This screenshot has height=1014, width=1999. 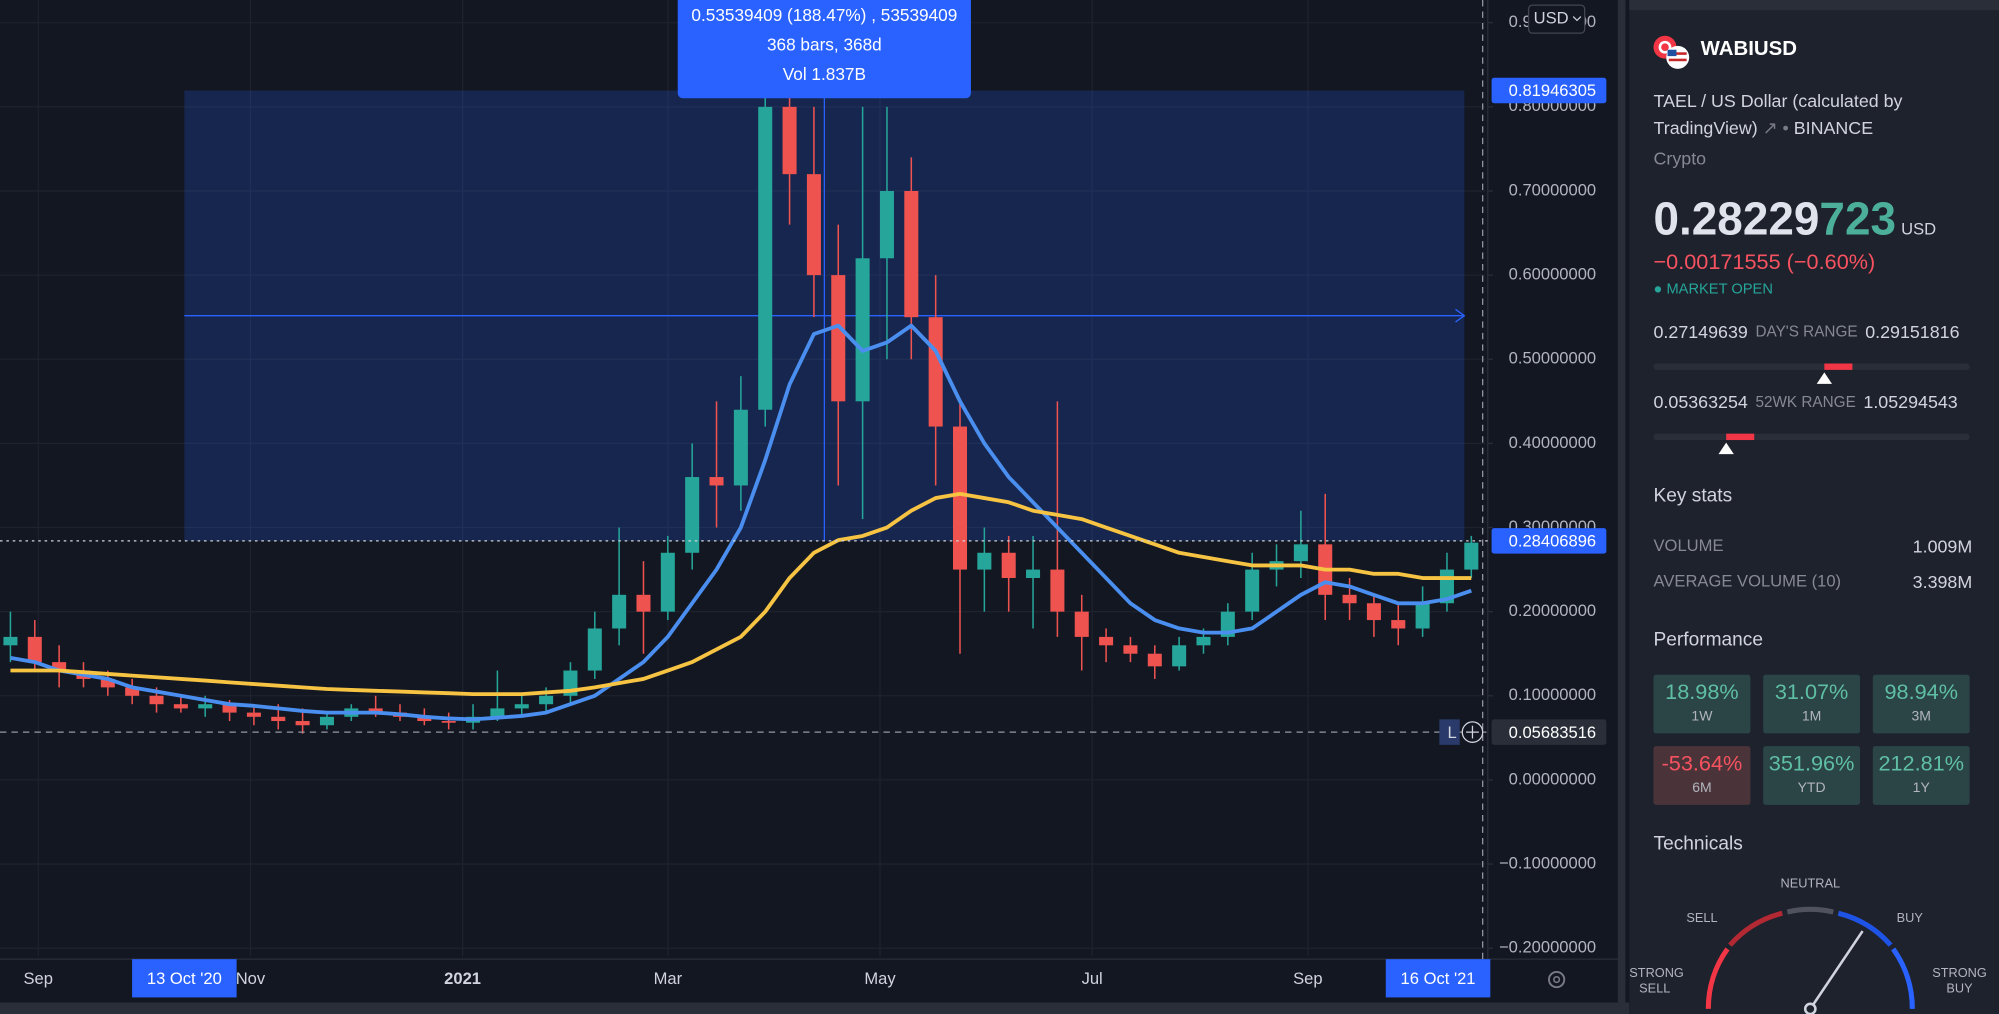 What do you see at coordinates (1552, 778) in the screenshot?
I see `y-tick-label: 0.00000000` at bounding box center [1552, 778].